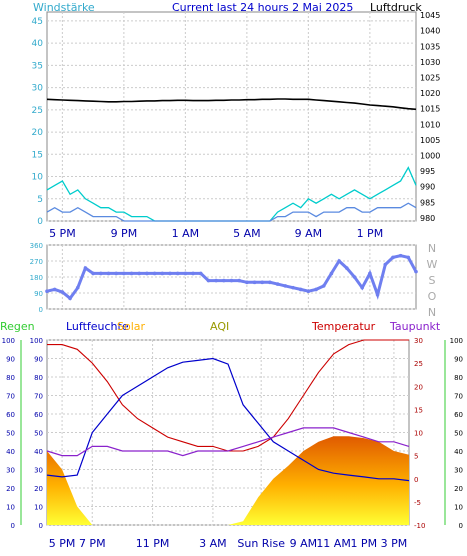 The width and height of the screenshot is (467, 556). Describe the element at coordinates (418, 364) in the screenshot. I see `right-tick-label: 25` at that location.